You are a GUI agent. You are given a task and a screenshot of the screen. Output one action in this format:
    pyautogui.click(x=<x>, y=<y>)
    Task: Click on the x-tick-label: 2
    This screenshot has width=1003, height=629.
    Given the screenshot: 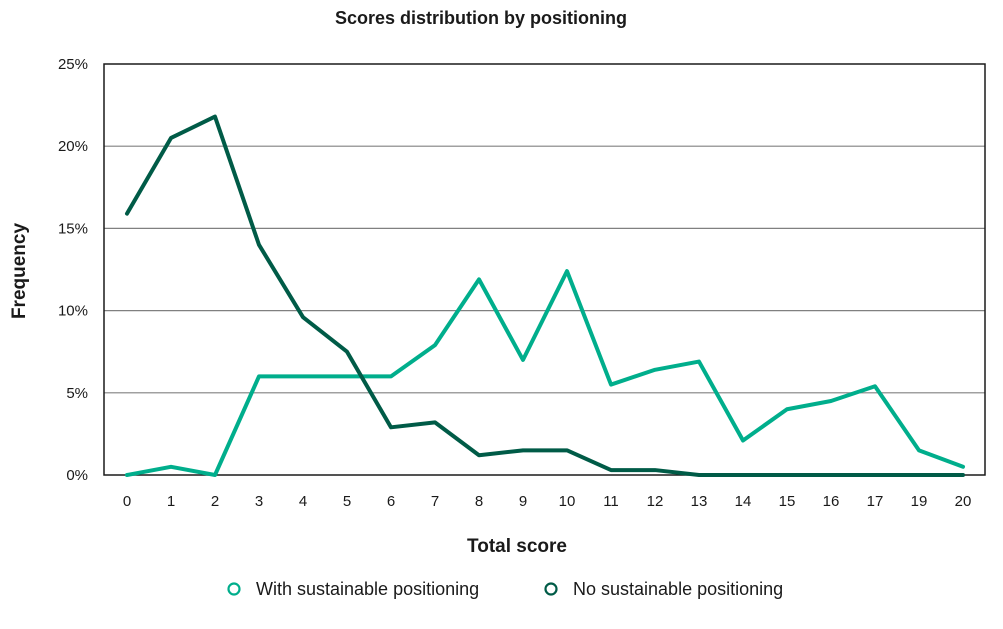 What is the action you would take?
    pyautogui.click(x=215, y=501)
    